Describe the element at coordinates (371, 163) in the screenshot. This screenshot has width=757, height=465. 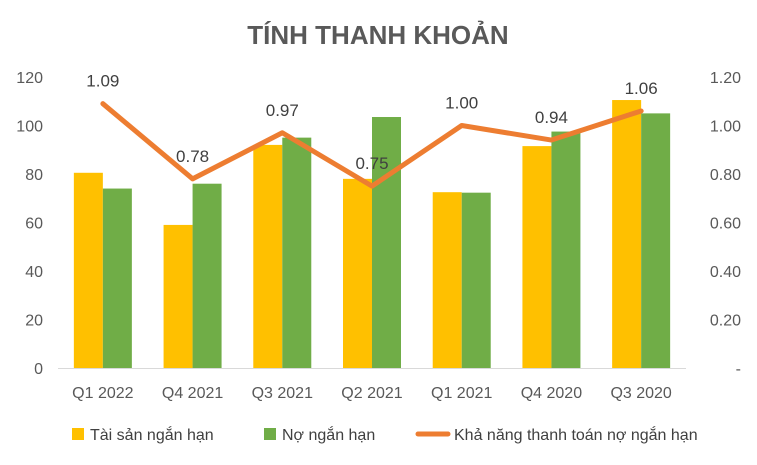
I see `line-data-label: 0.75` at that location.